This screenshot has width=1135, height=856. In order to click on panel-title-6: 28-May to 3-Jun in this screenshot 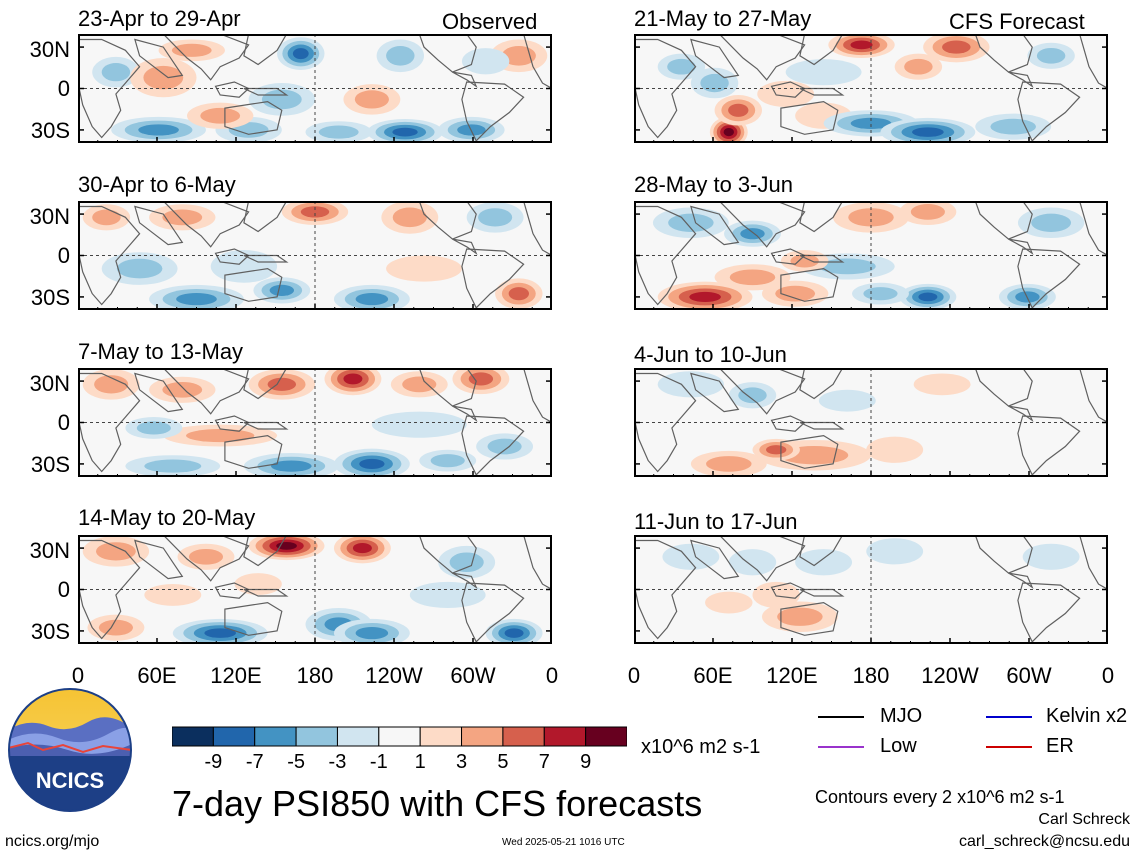, I will do `click(713, 184)`.